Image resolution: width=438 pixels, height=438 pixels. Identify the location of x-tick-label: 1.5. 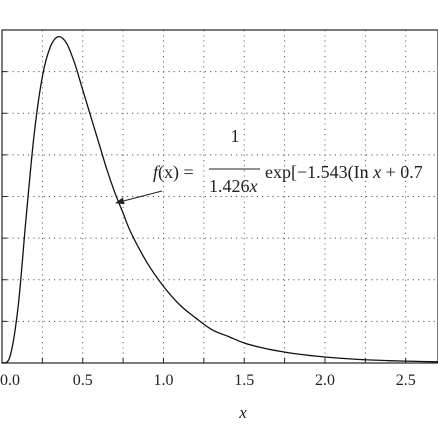
(244, 380).